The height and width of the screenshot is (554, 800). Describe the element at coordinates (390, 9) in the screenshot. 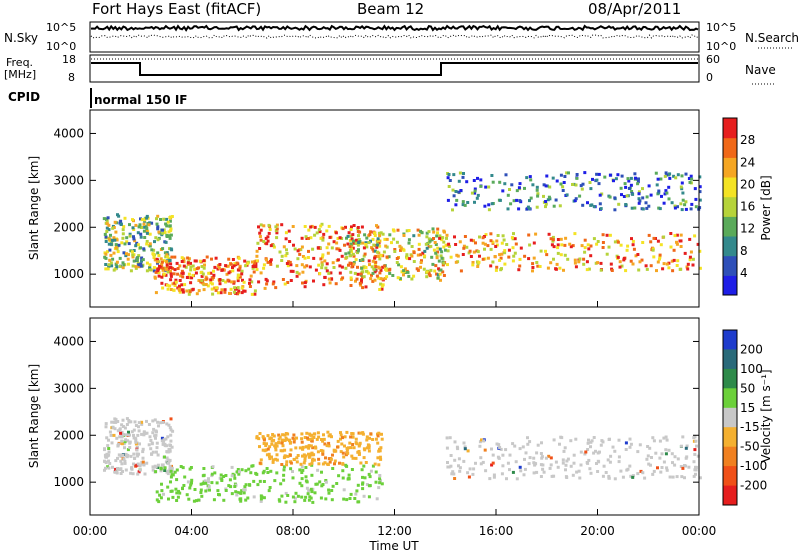

I see `beam-label: Beam 12` at that location.